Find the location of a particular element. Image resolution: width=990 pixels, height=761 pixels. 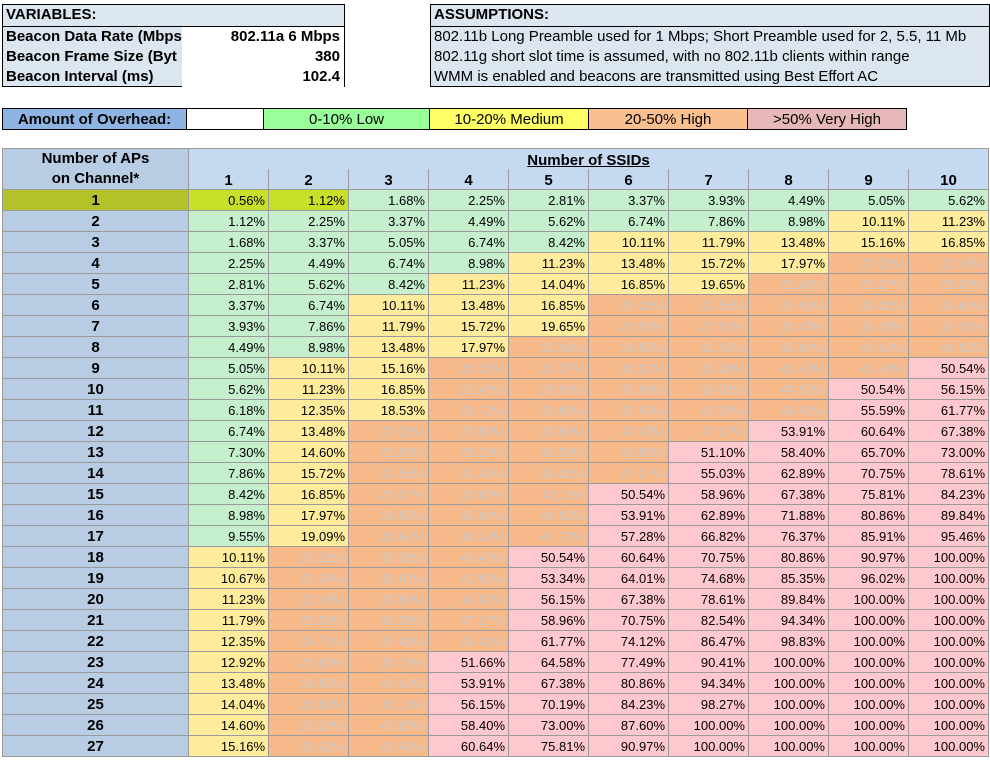

overhead-cell: 53.91% is located at coordinates (788, 431).